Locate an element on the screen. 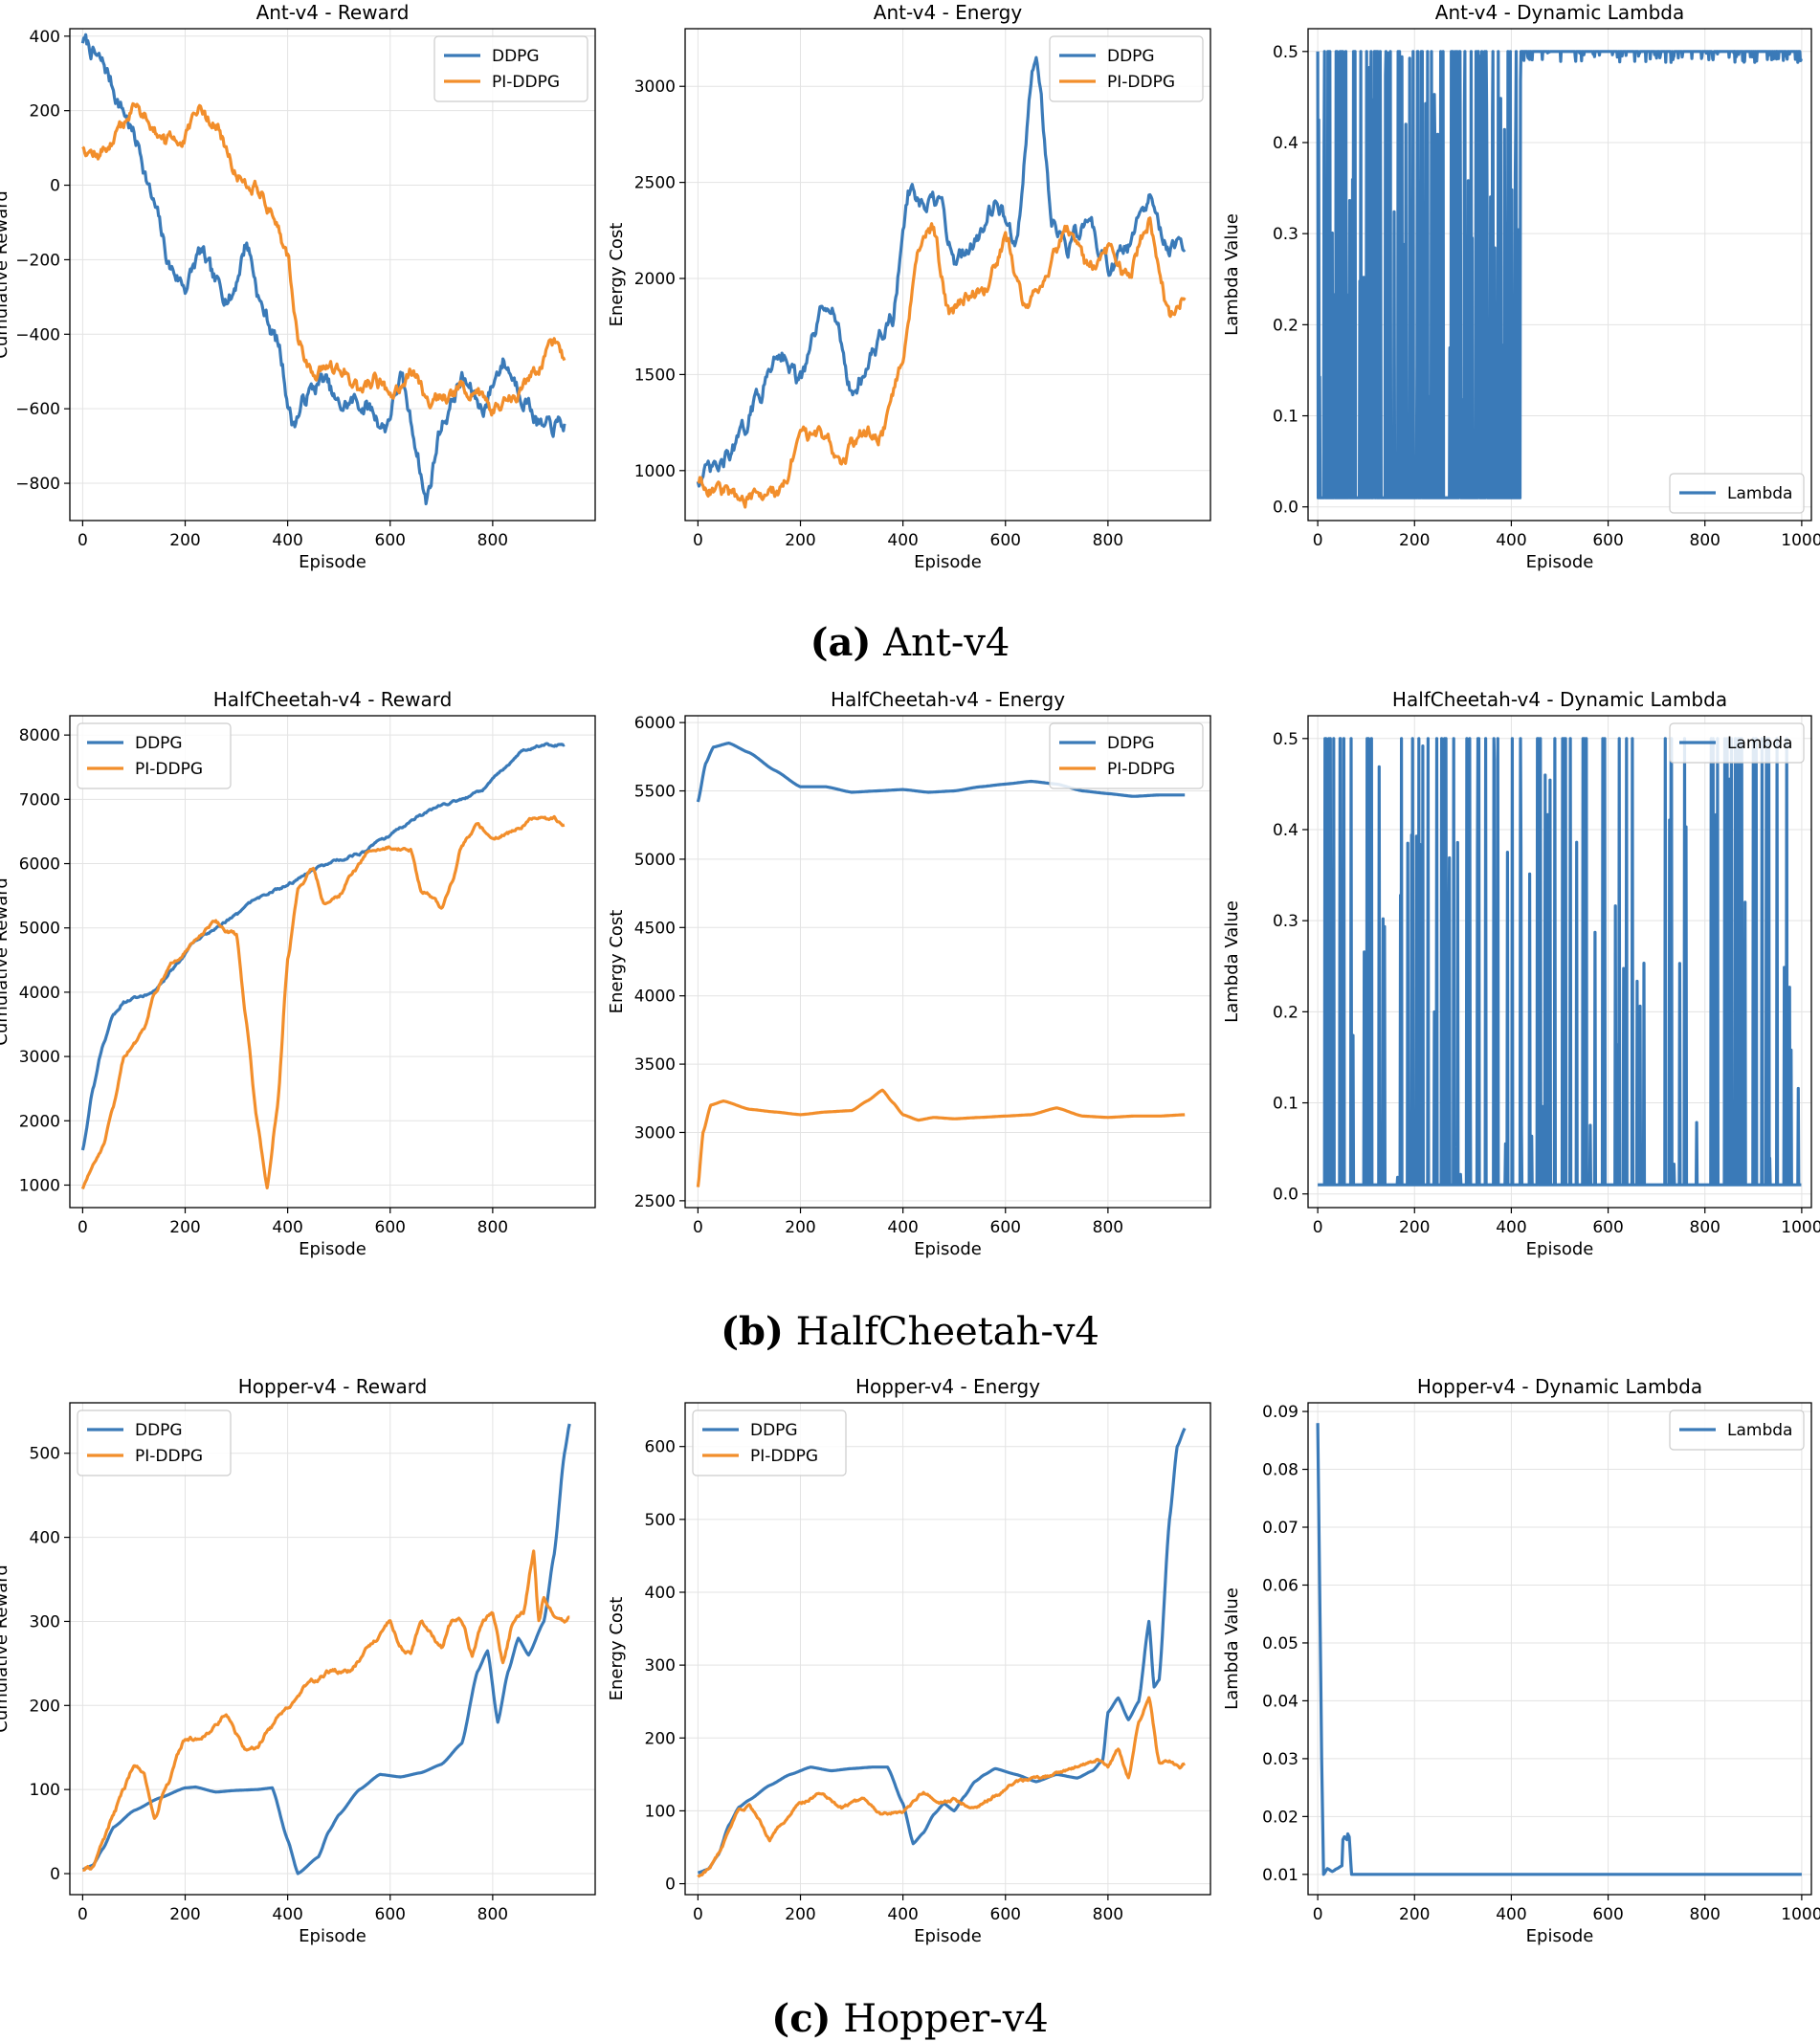 This screenshot has height=2042, width=1820. hc-energy-ytick-label: 4000 is located at coordinates (655, 997).